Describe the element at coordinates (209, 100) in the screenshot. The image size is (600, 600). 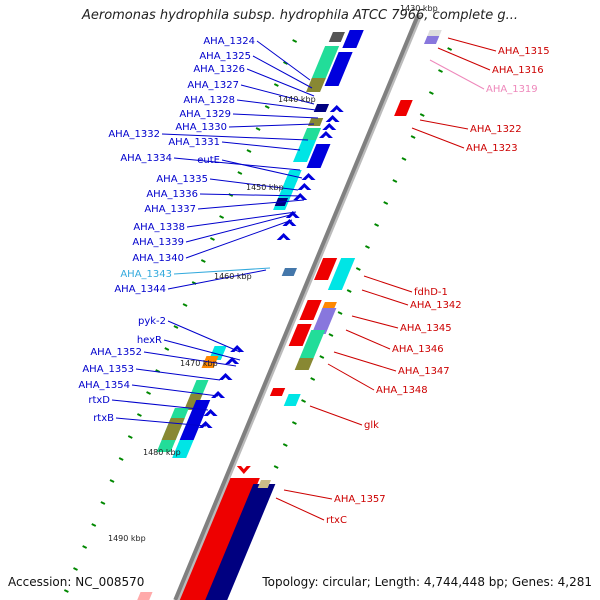
I see `feature-label-aha_1328: AHA_1328` at that location.